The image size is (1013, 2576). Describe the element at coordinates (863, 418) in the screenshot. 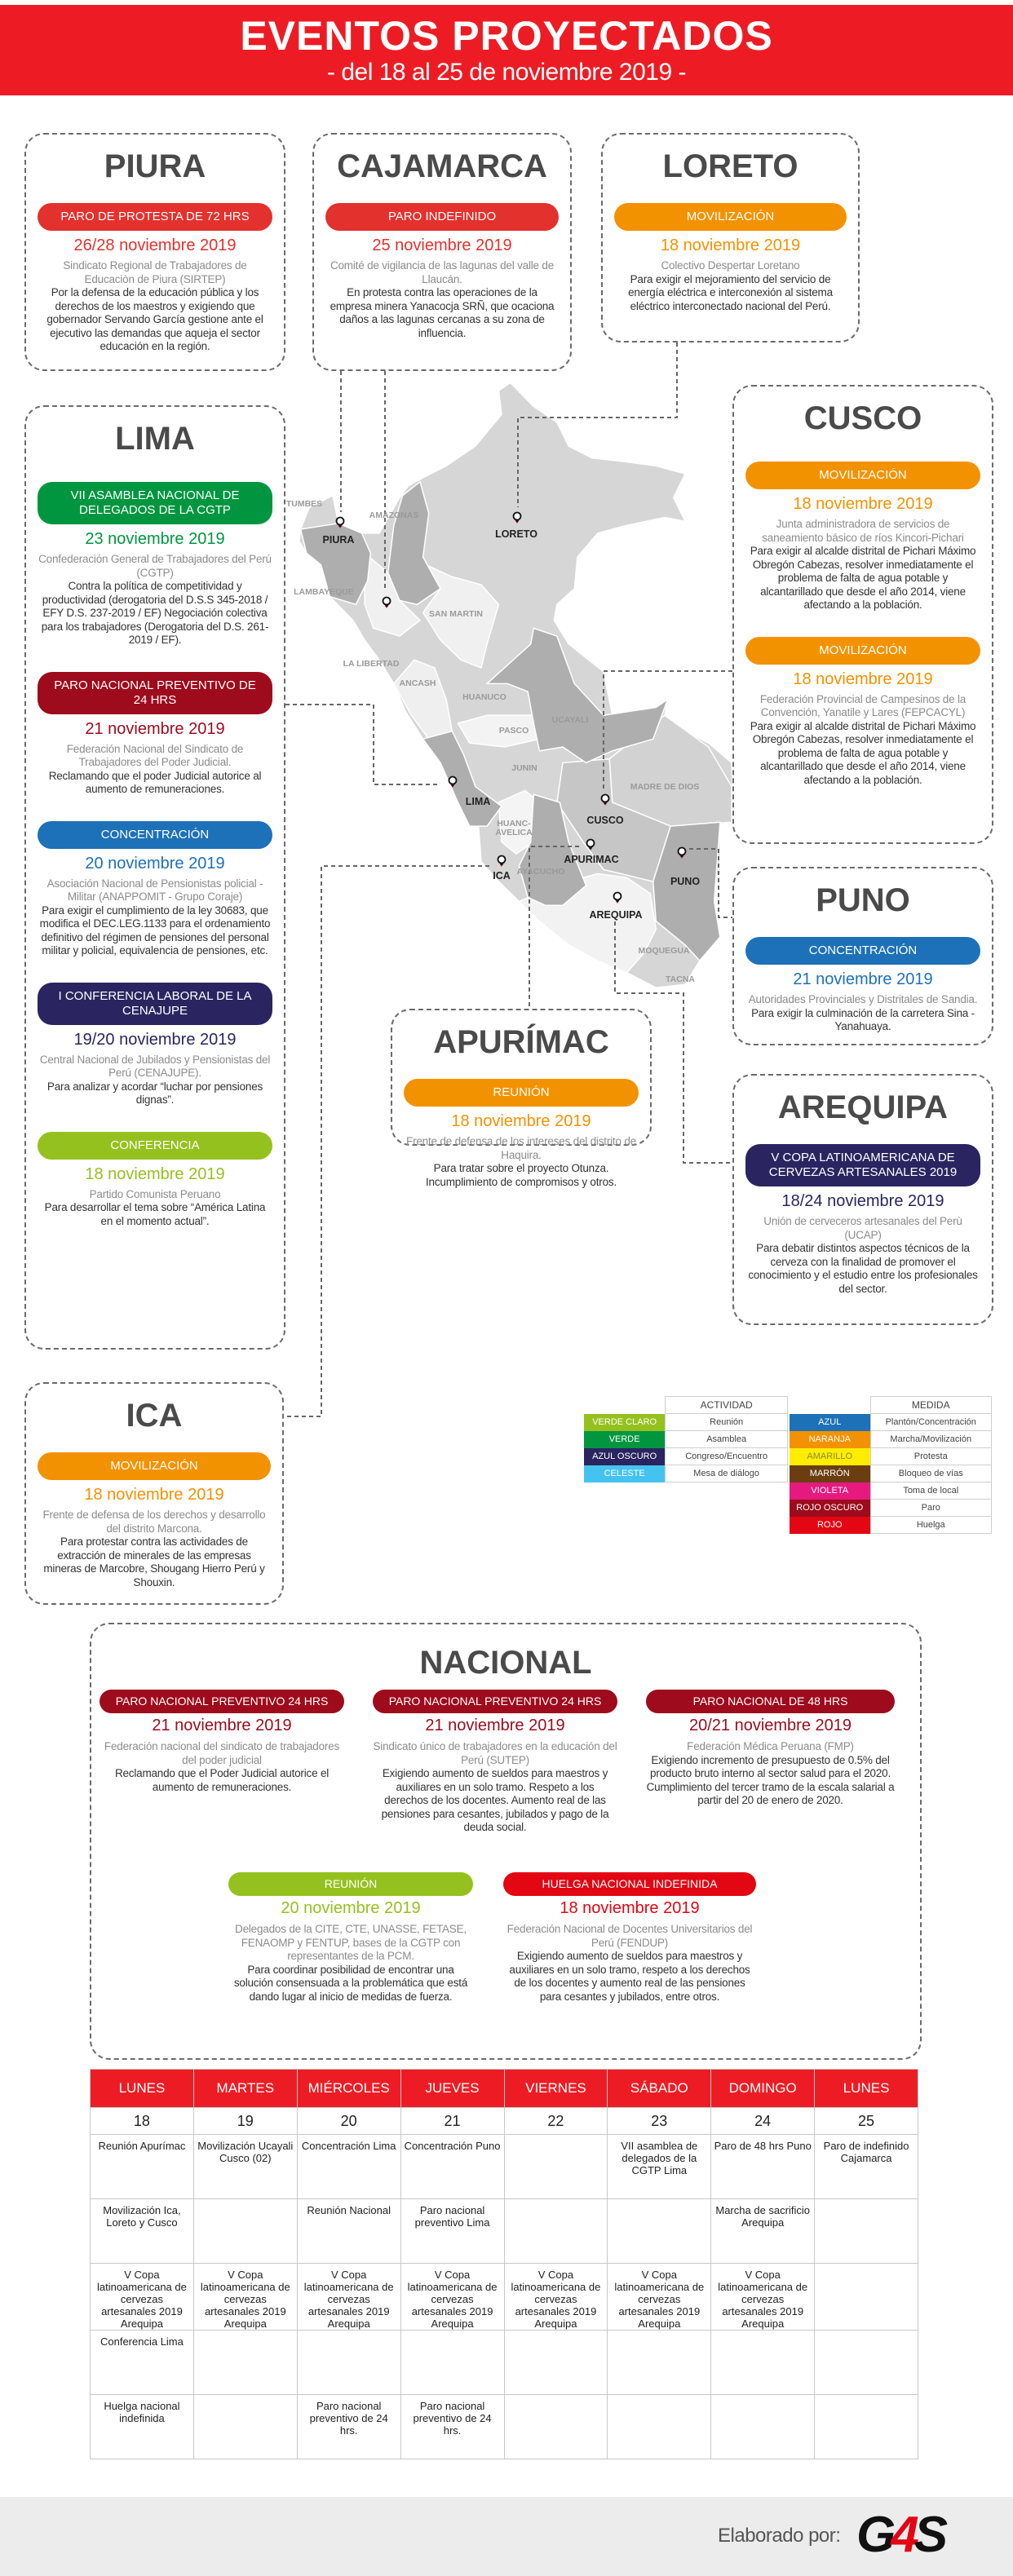

I see `region-name: CUSCO` at that location.